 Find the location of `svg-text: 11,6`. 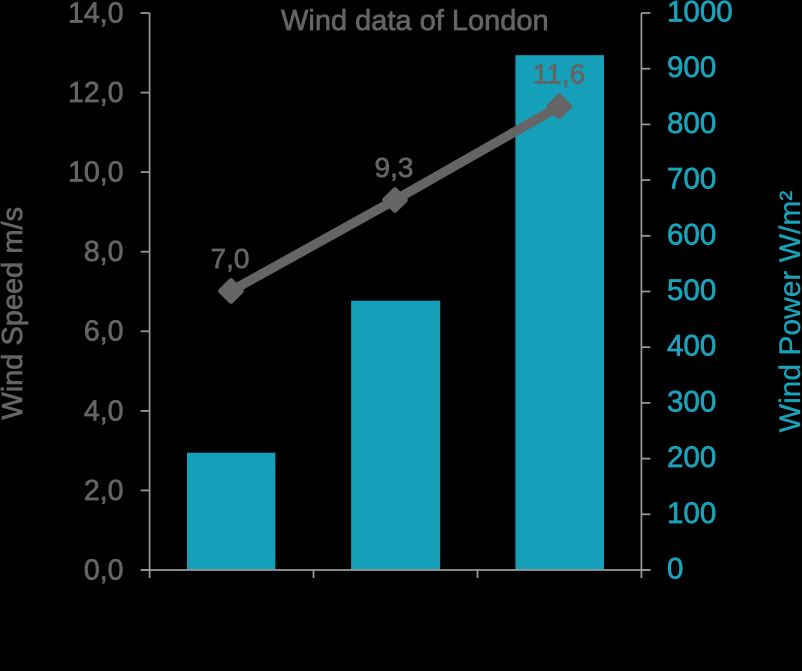

svg-text: 11,6 is located at coordinates (559, 73).